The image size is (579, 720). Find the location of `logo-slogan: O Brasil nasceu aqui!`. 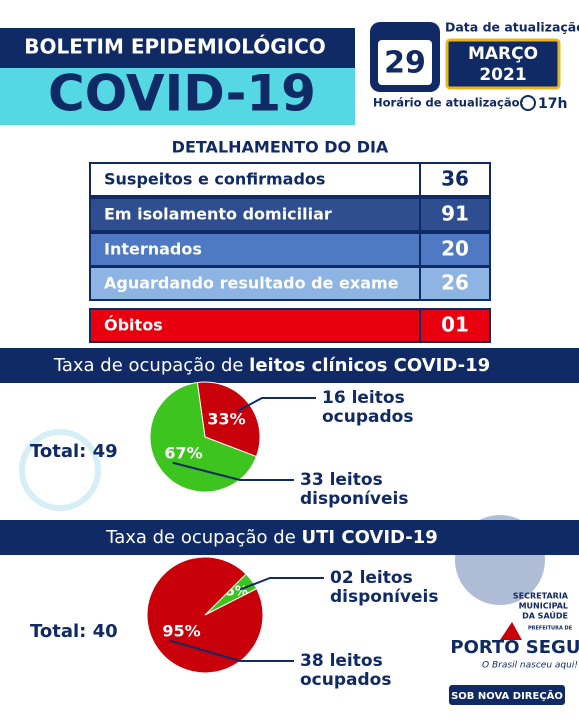

logo-slogan: O Brasil nasceu aqui! is located at coordinates (530, 666).